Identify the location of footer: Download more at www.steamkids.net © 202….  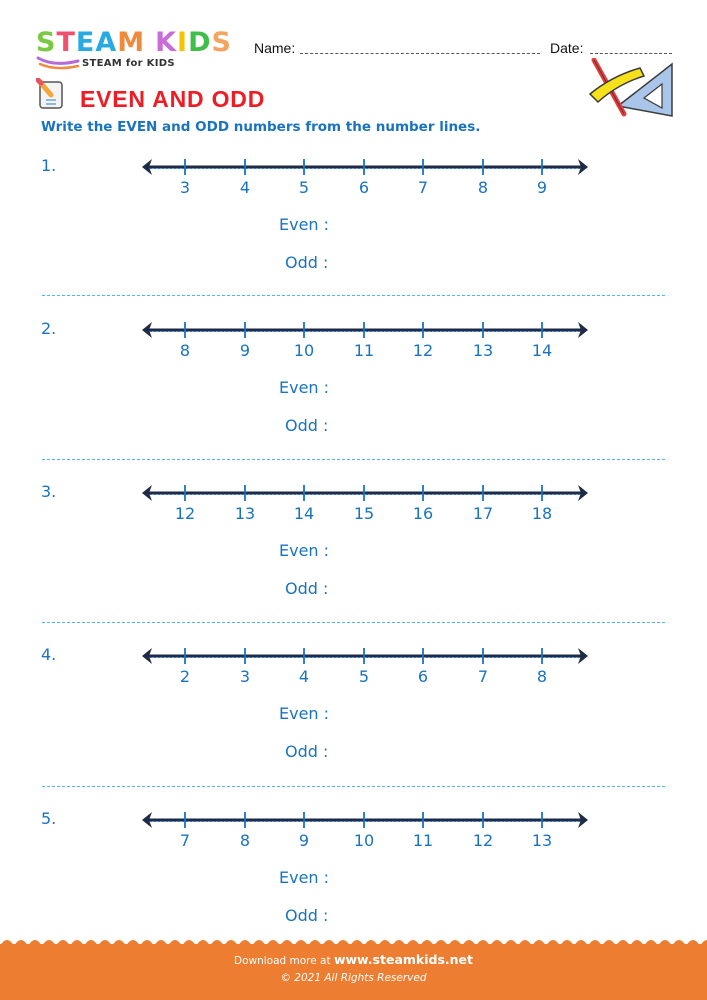
(353, 970).